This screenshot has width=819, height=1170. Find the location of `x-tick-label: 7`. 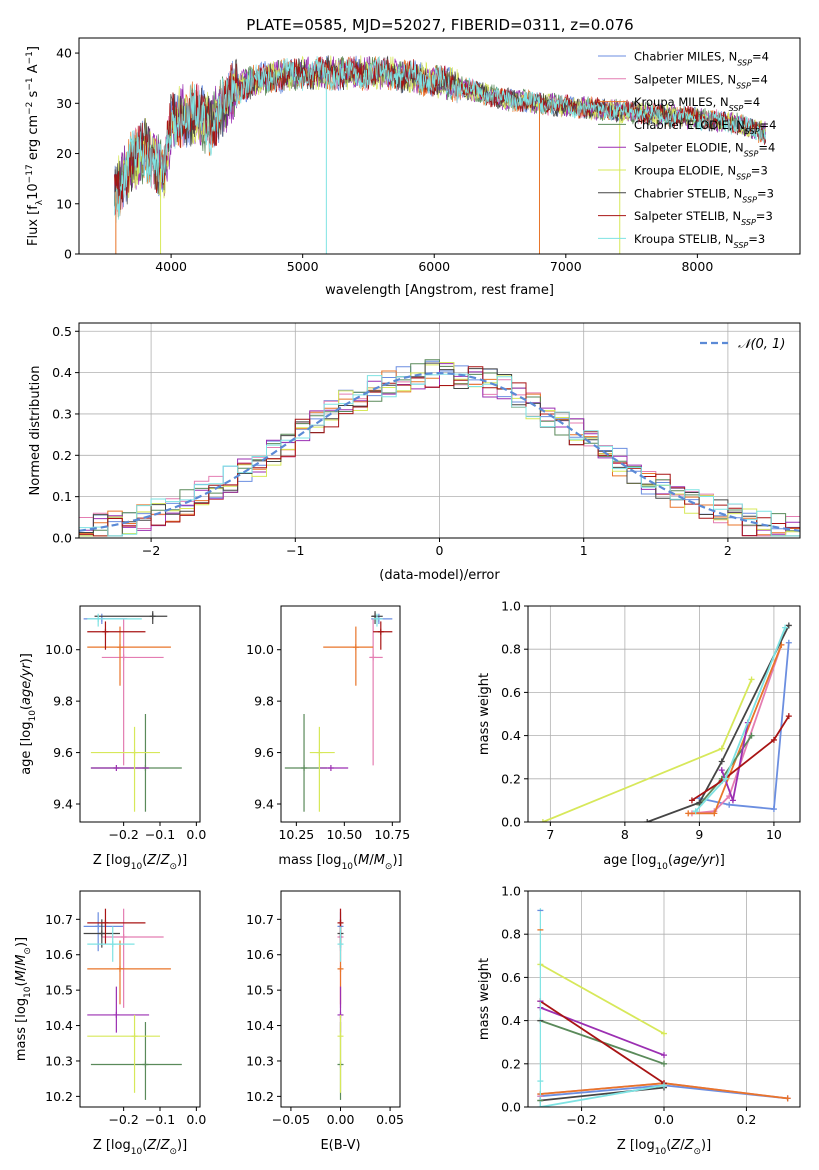

x-tick-label: 7 is located at coordinates (550, 834).